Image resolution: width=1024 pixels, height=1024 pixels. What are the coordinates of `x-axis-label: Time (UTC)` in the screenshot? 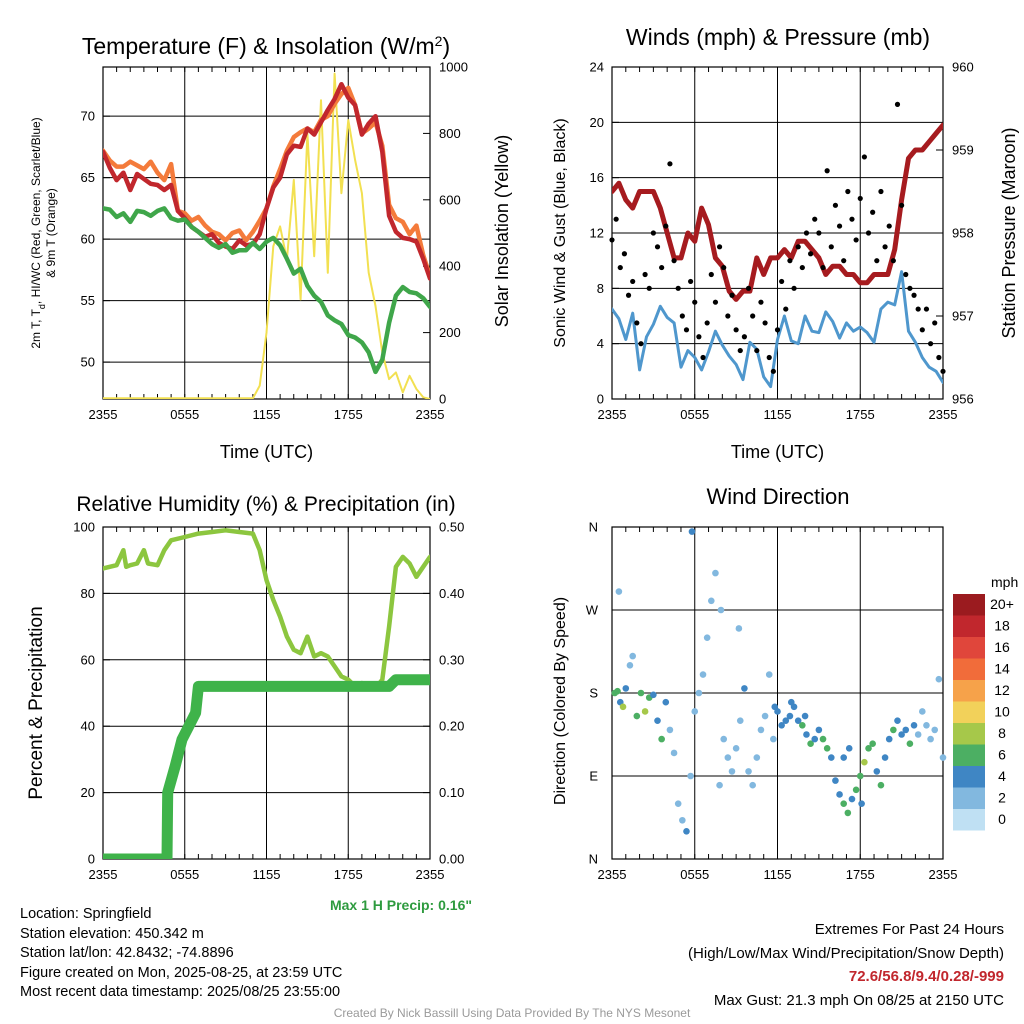 It's located at (266, 452).